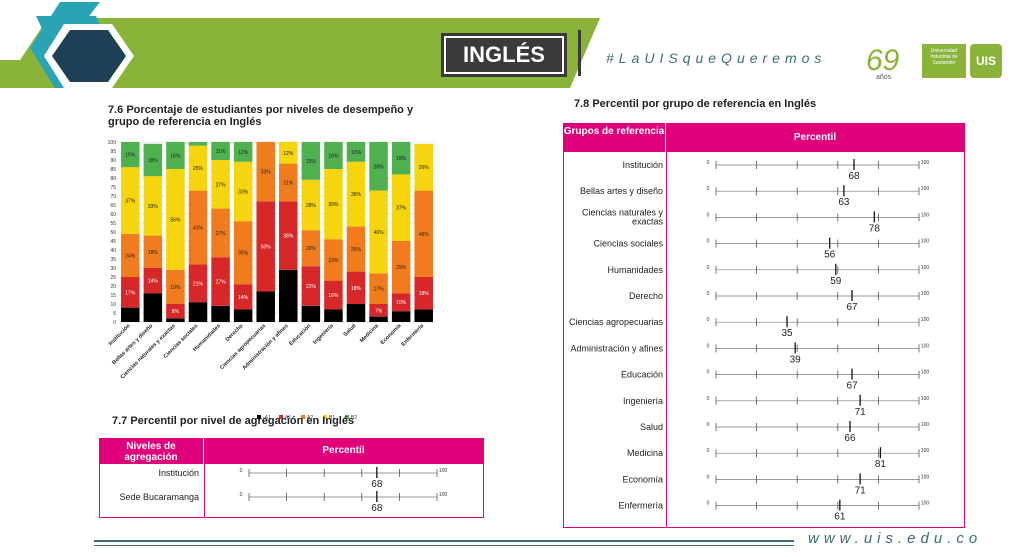 The height and width of the screenshot is (557, 1023). I want to click on data-label: 23%, so click(311, 162).